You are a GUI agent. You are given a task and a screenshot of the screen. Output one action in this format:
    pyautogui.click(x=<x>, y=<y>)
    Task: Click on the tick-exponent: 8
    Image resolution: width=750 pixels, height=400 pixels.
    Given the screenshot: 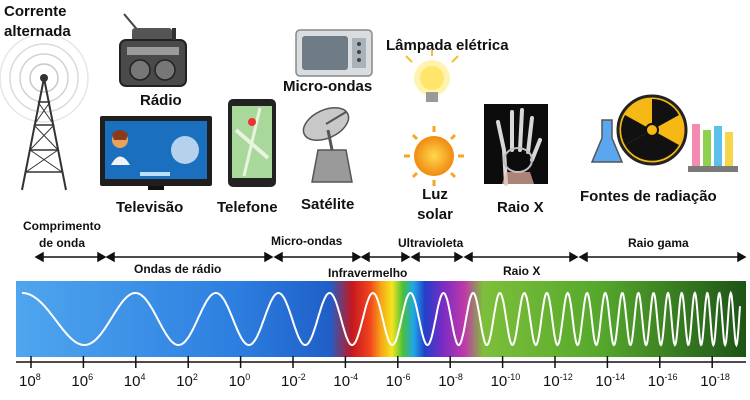 What is the action you would take?
    pyautogui.click(x=38, y=377)
    